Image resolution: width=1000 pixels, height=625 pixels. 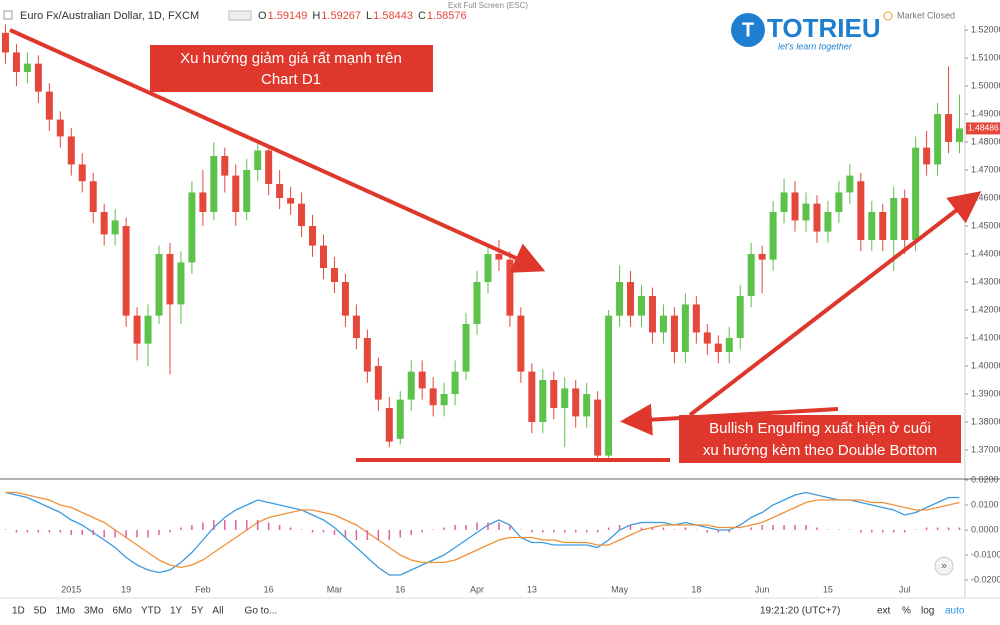 What do you see at coordinates (955, 611) in the screenshot?
I see `option-button: auto` at bounding box center [955, 611].